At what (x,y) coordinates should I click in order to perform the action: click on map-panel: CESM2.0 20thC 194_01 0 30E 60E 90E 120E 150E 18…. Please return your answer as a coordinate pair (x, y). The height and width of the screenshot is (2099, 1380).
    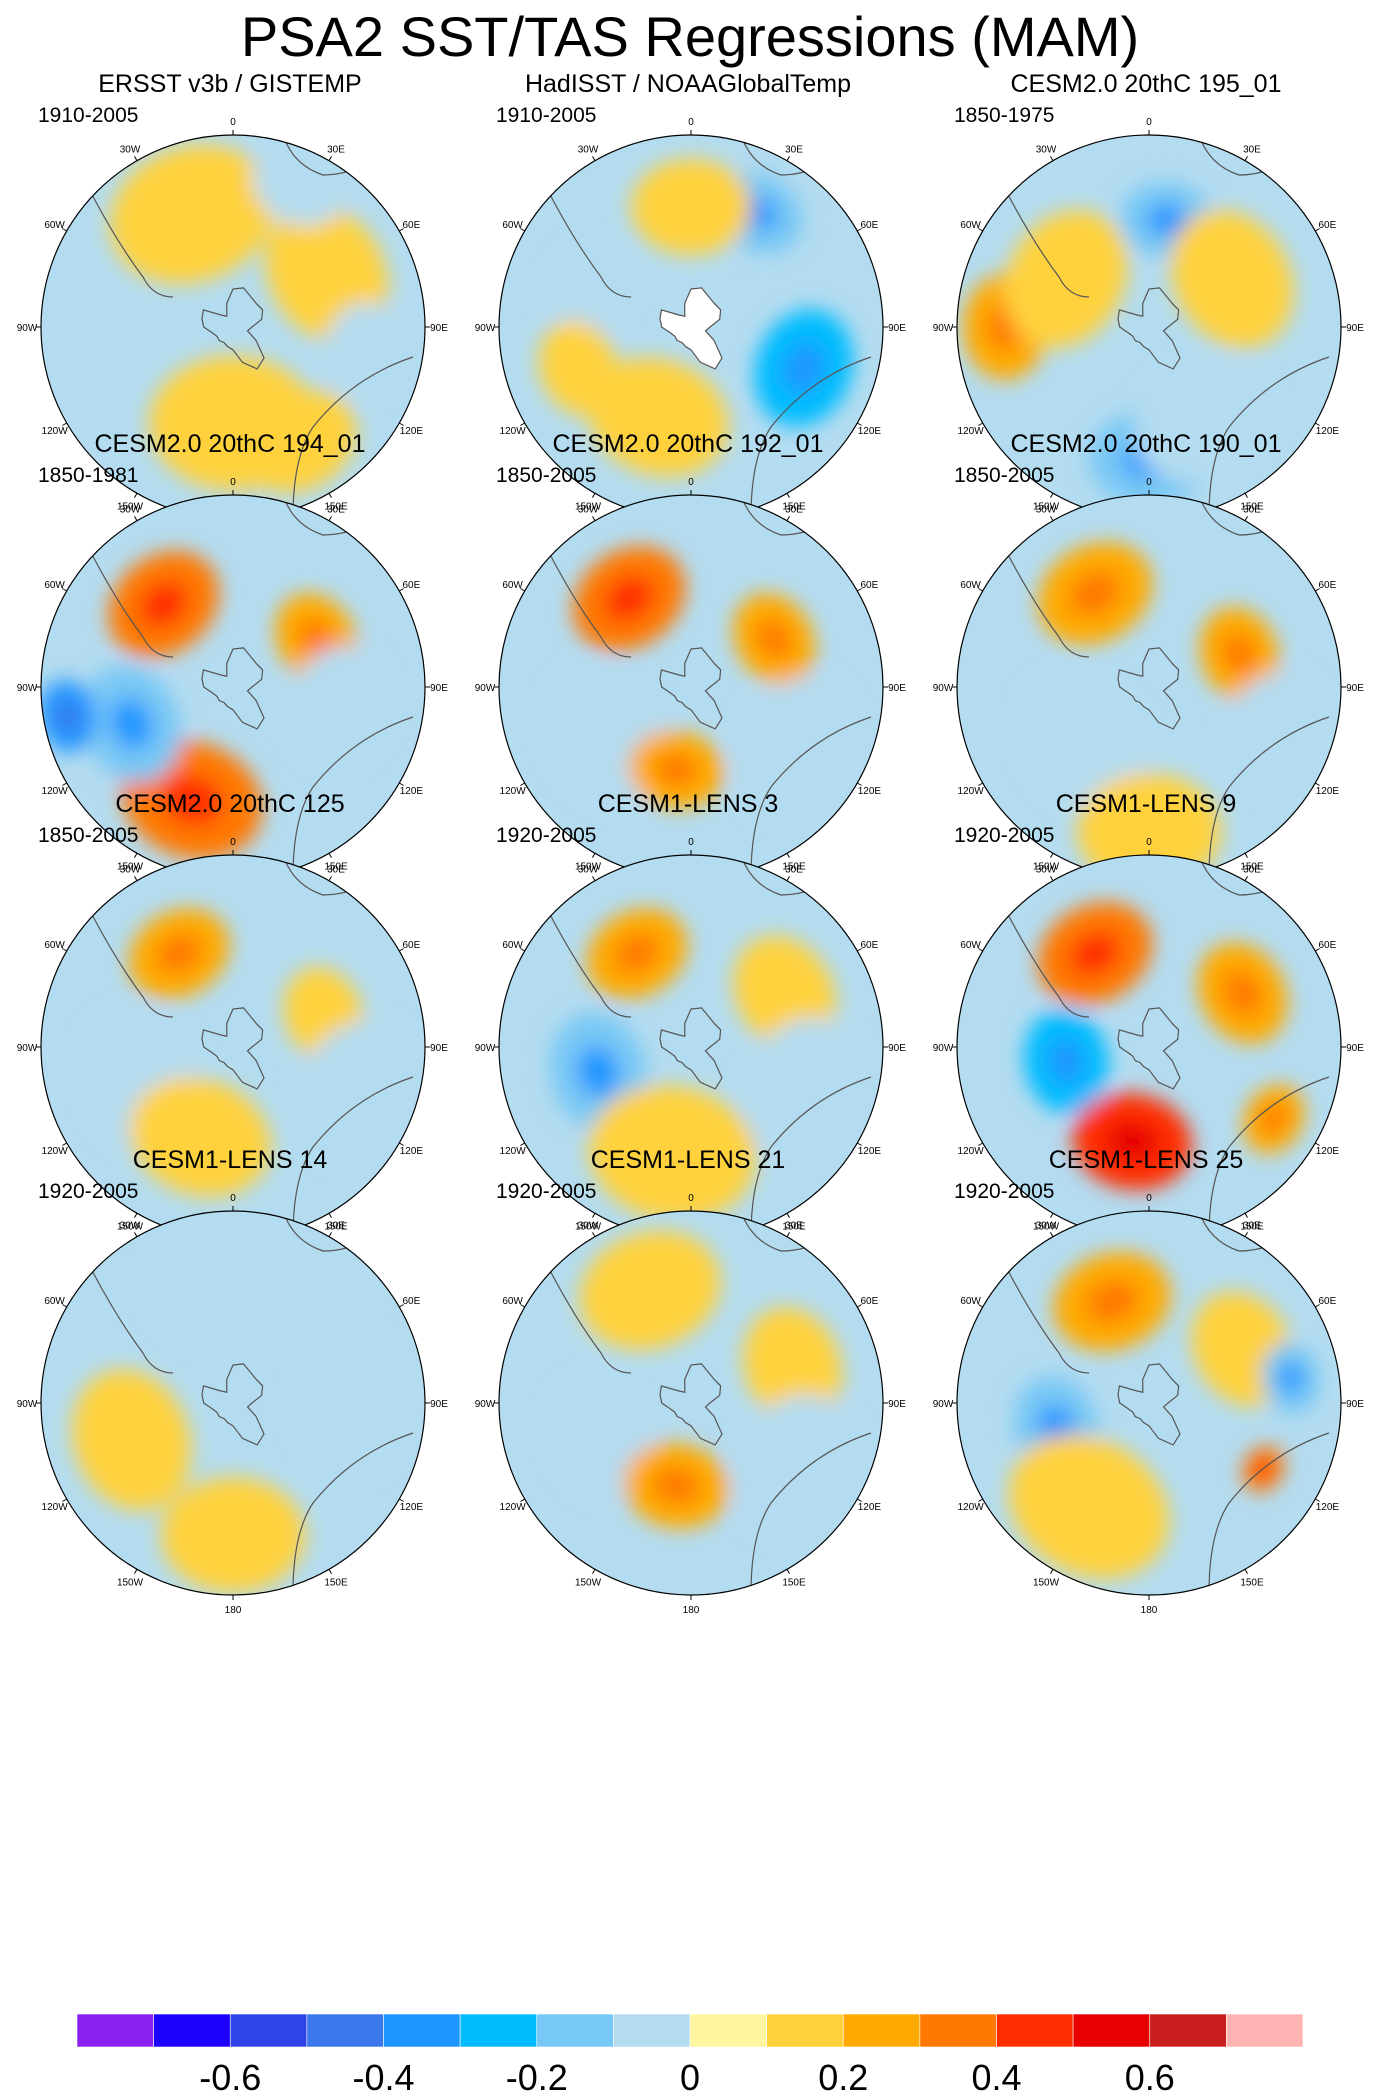
    Looking at the image, I should click on (230, 665).